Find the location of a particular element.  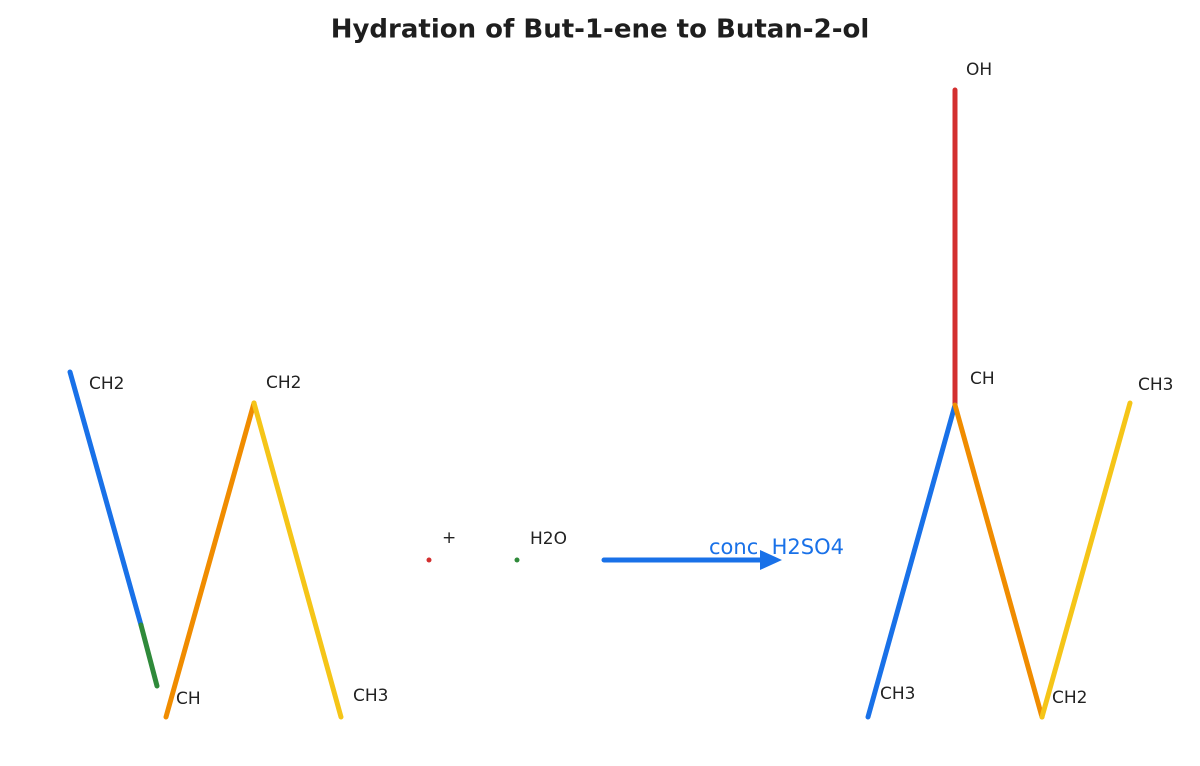

catalyst-label: conc. H2SO4 is located at coordinates (776, 547).